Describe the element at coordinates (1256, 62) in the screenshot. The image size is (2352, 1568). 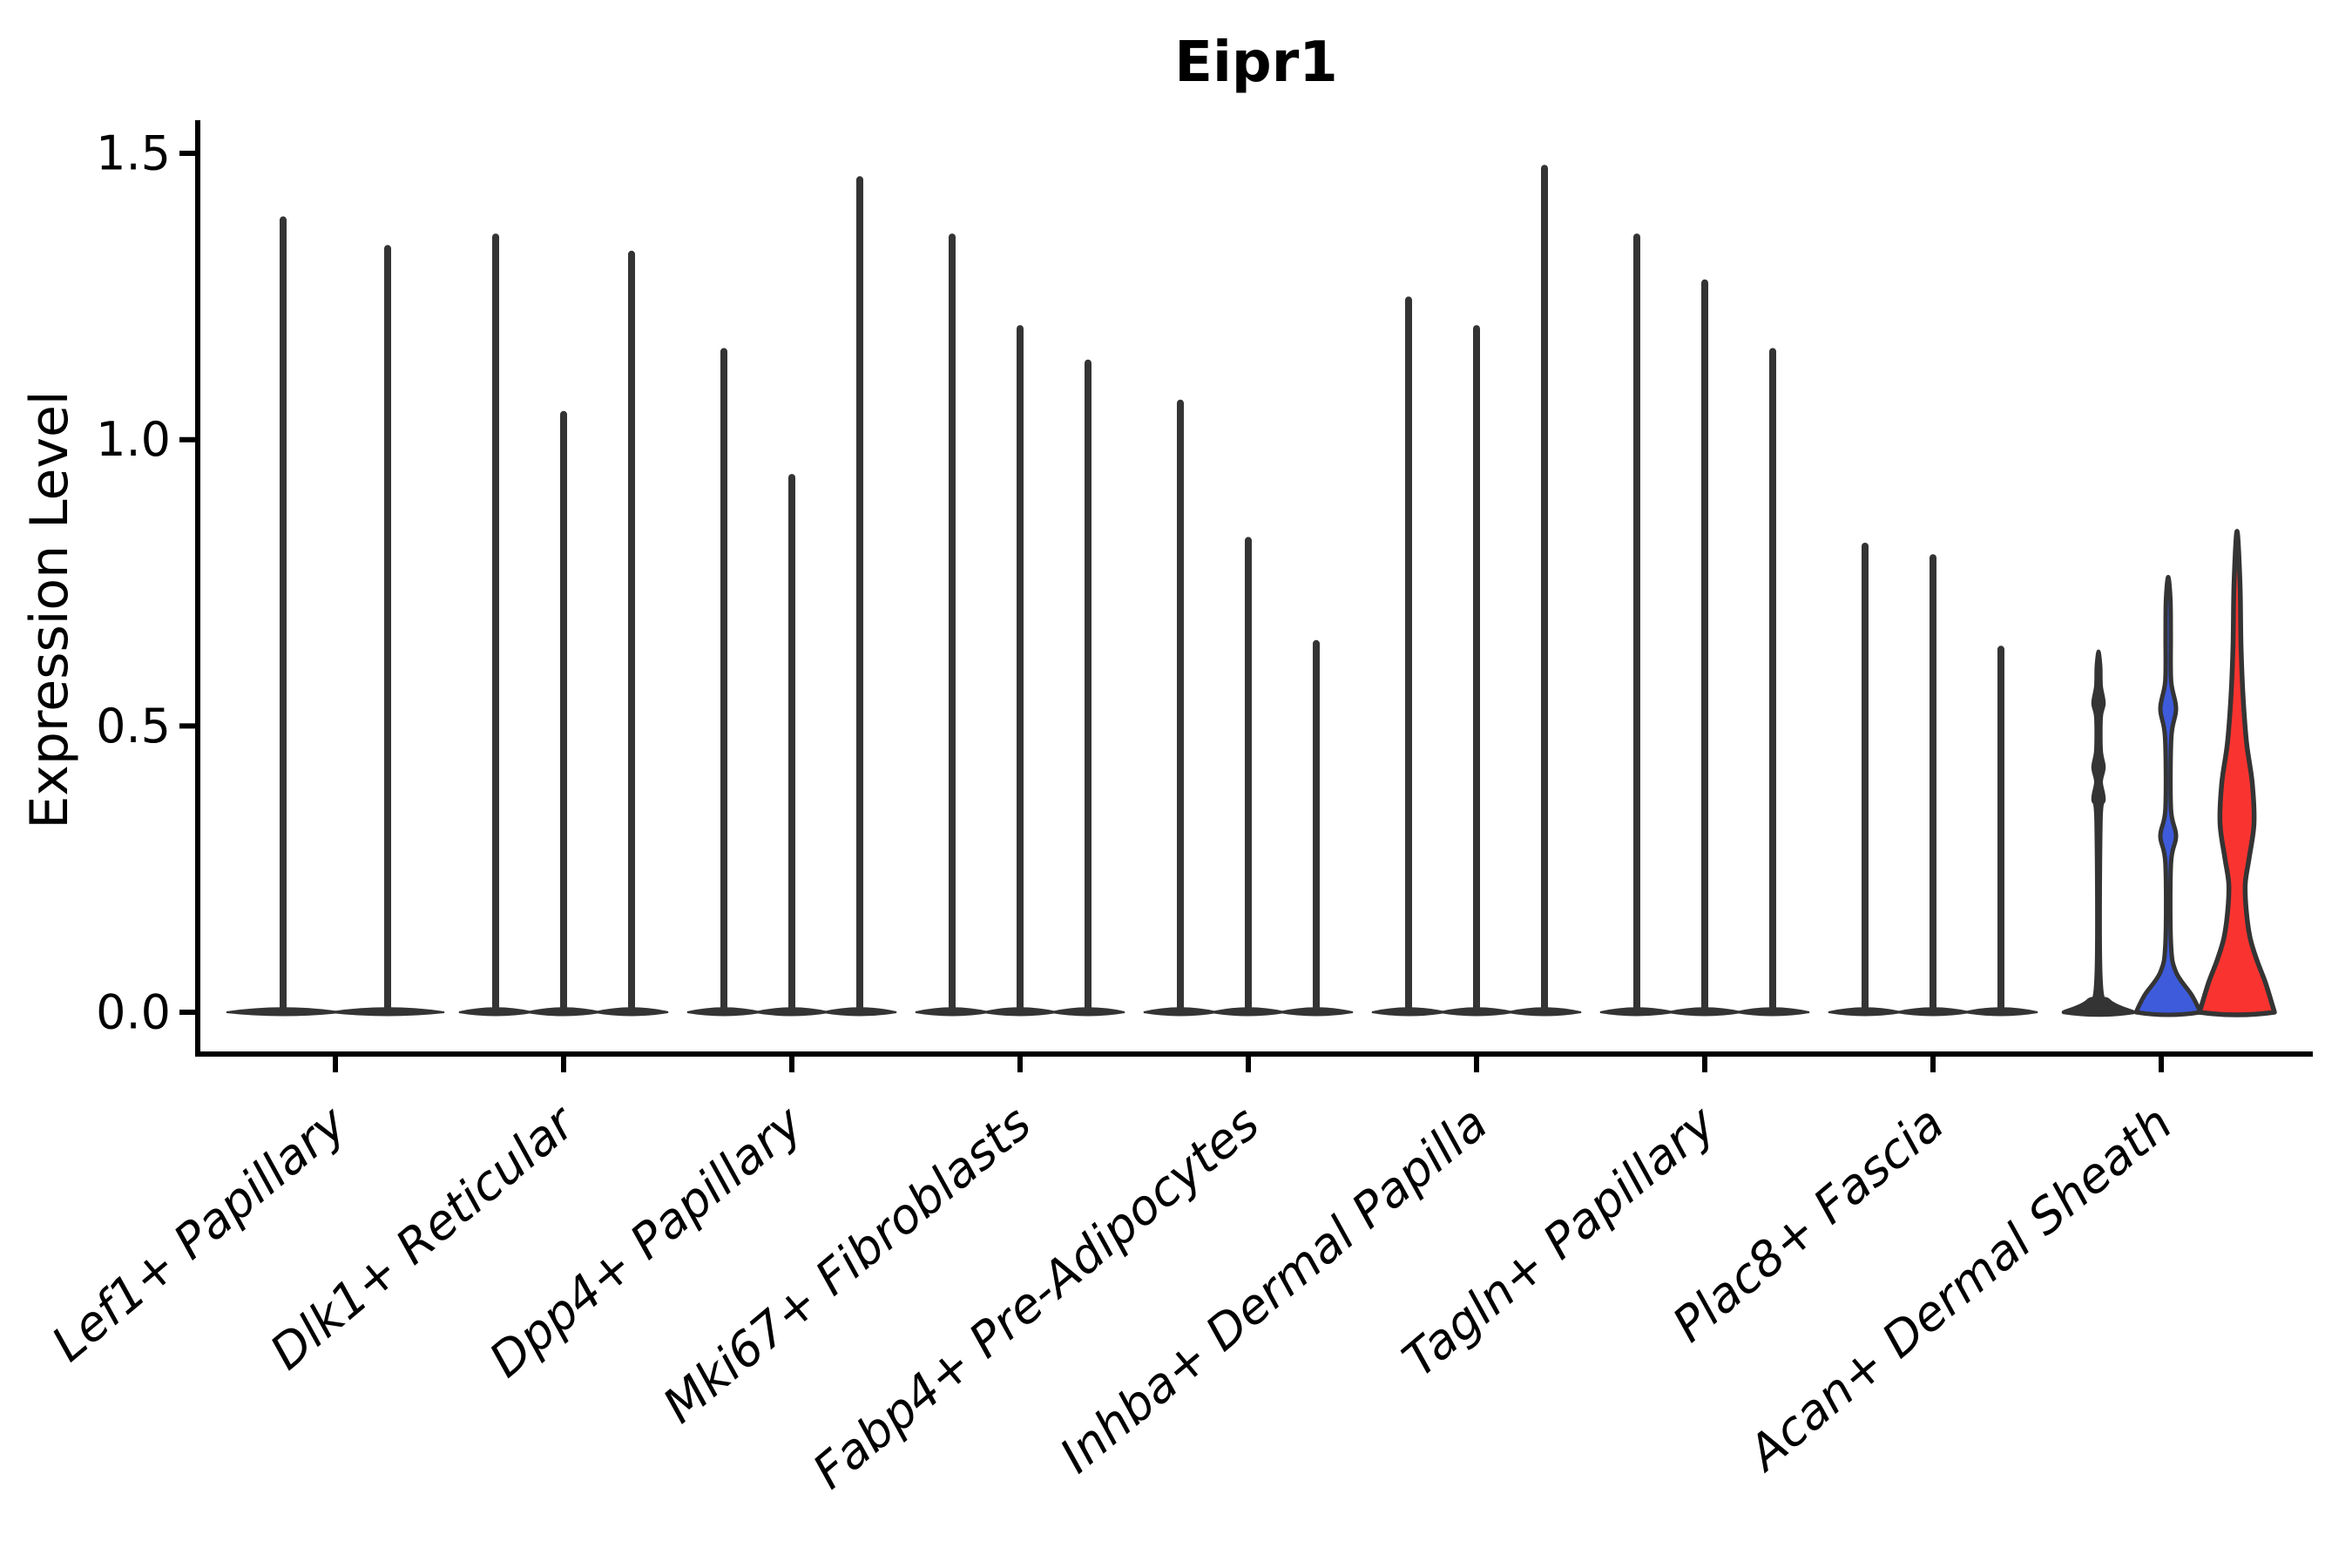
I see `chart-title: Eipr1` at that location.